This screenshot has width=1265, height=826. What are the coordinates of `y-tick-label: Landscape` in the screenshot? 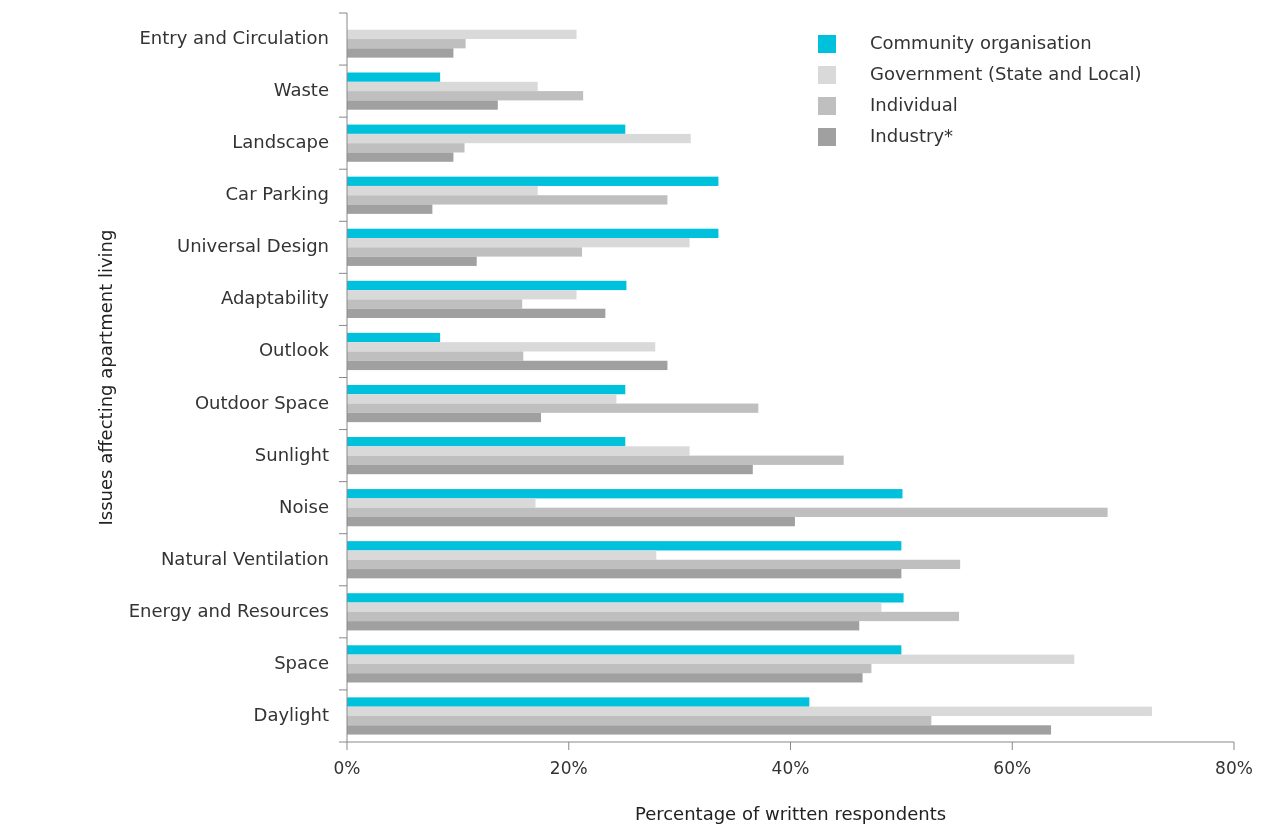 It's located at (280, 142).